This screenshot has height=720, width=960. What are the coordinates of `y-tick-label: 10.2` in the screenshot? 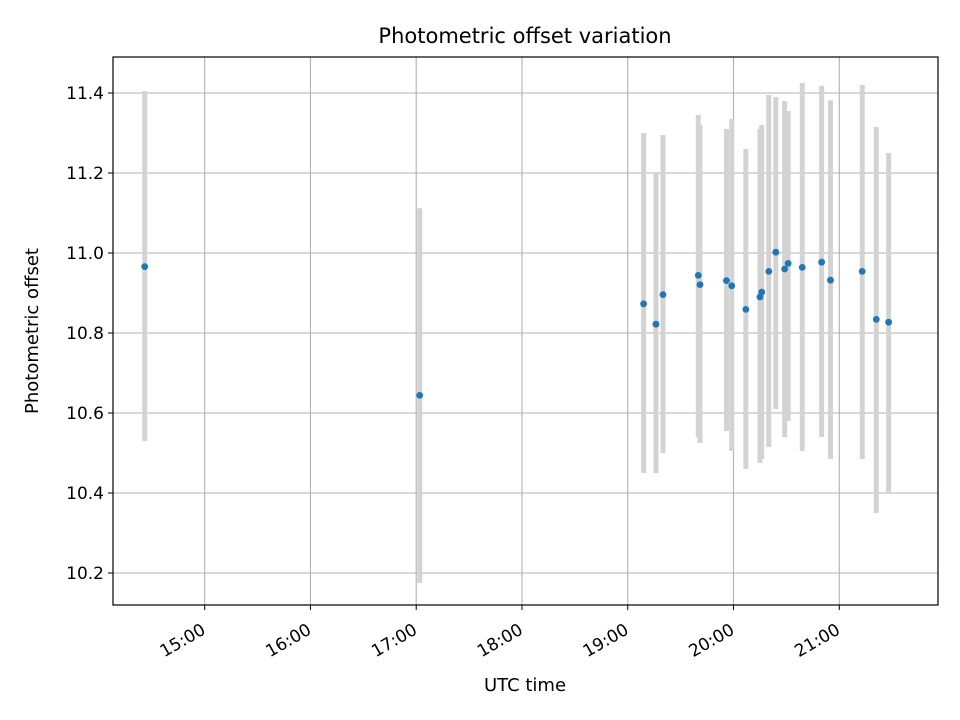 It's located at (85, 574).